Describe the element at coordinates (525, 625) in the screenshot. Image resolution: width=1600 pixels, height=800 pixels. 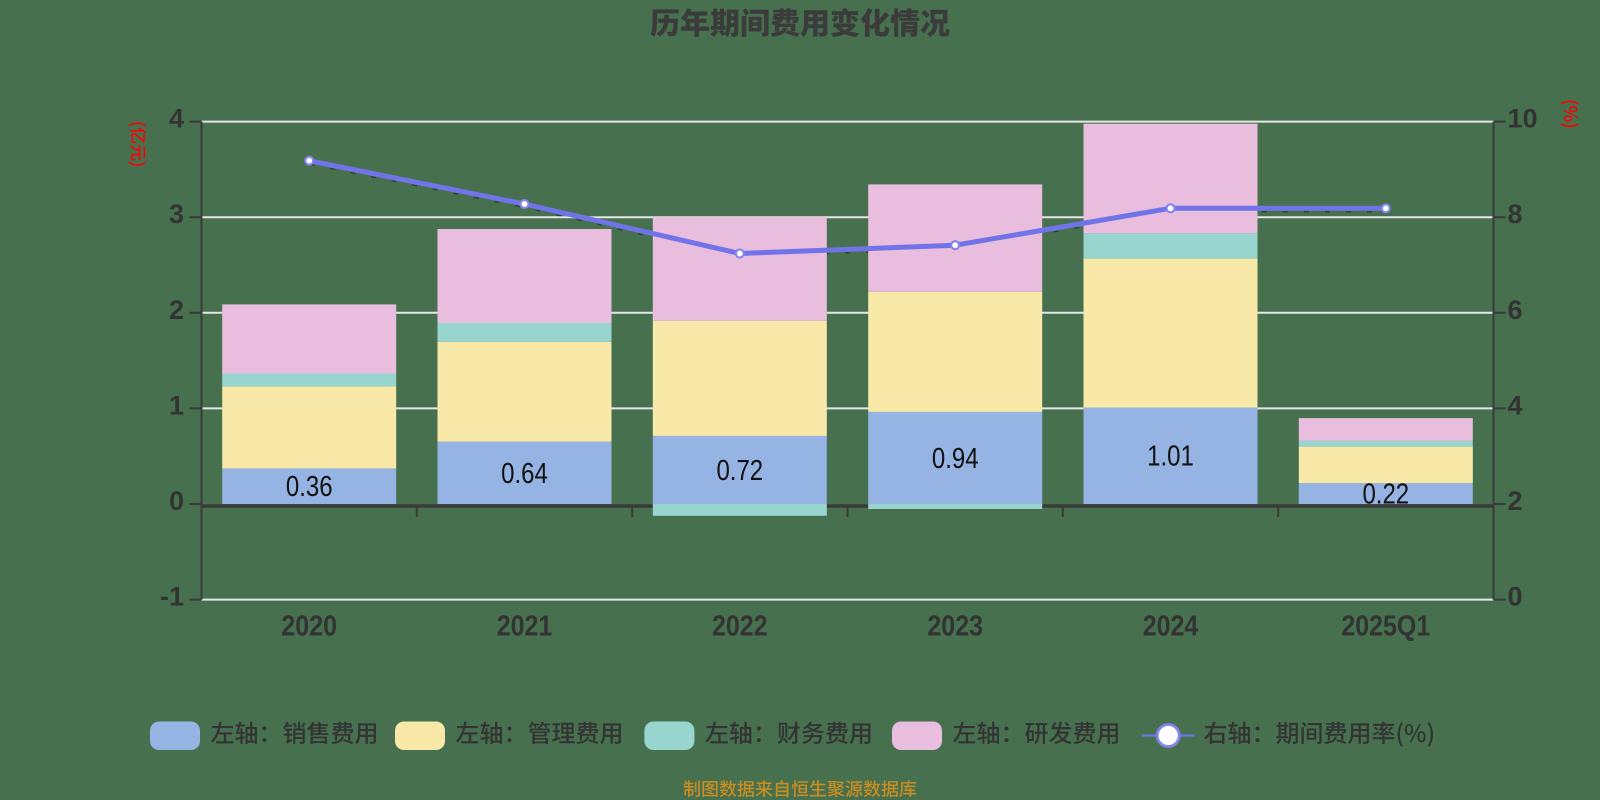
I see `svg-text: 2021` at that location.